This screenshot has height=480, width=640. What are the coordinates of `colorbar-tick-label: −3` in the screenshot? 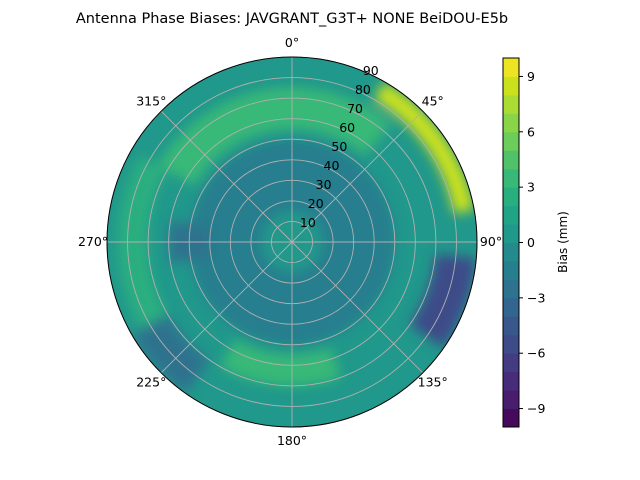 It's located at (536, 297).